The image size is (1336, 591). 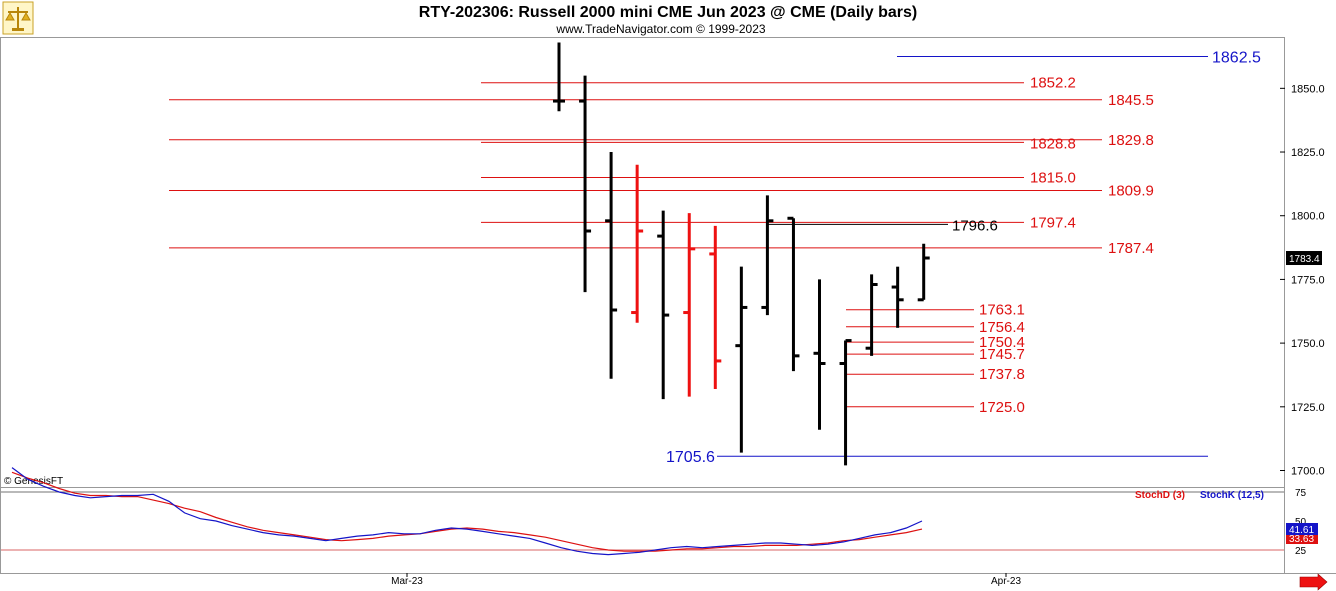 What do you see at coordinates (1006, 581) in the screenshot?
I see `time-tick-label: Apr-23` at bounding box center [1006, 581].